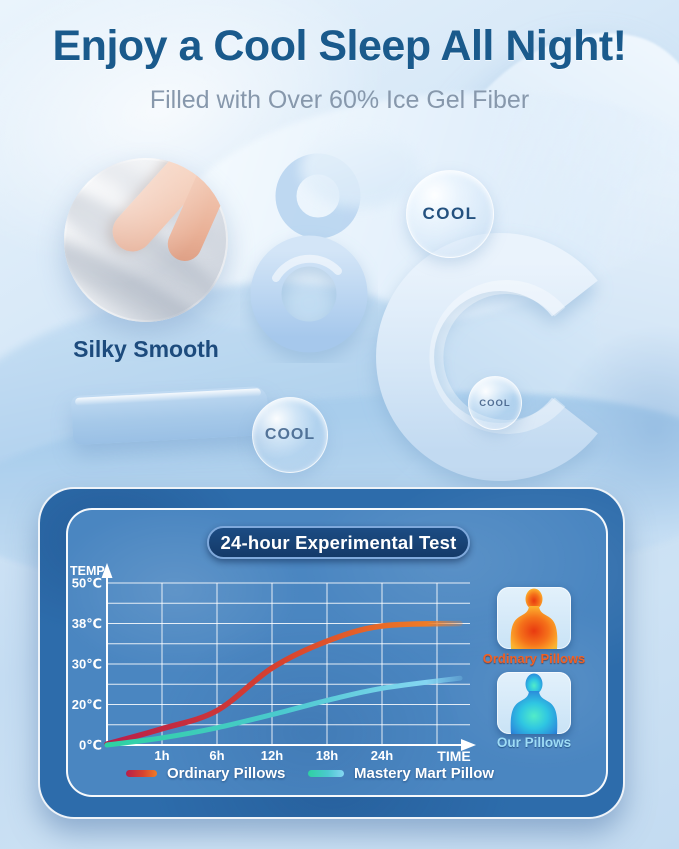  Describe the element at coordinates (360, 168) in the screenshot. I see `fabric-fold` at that location.